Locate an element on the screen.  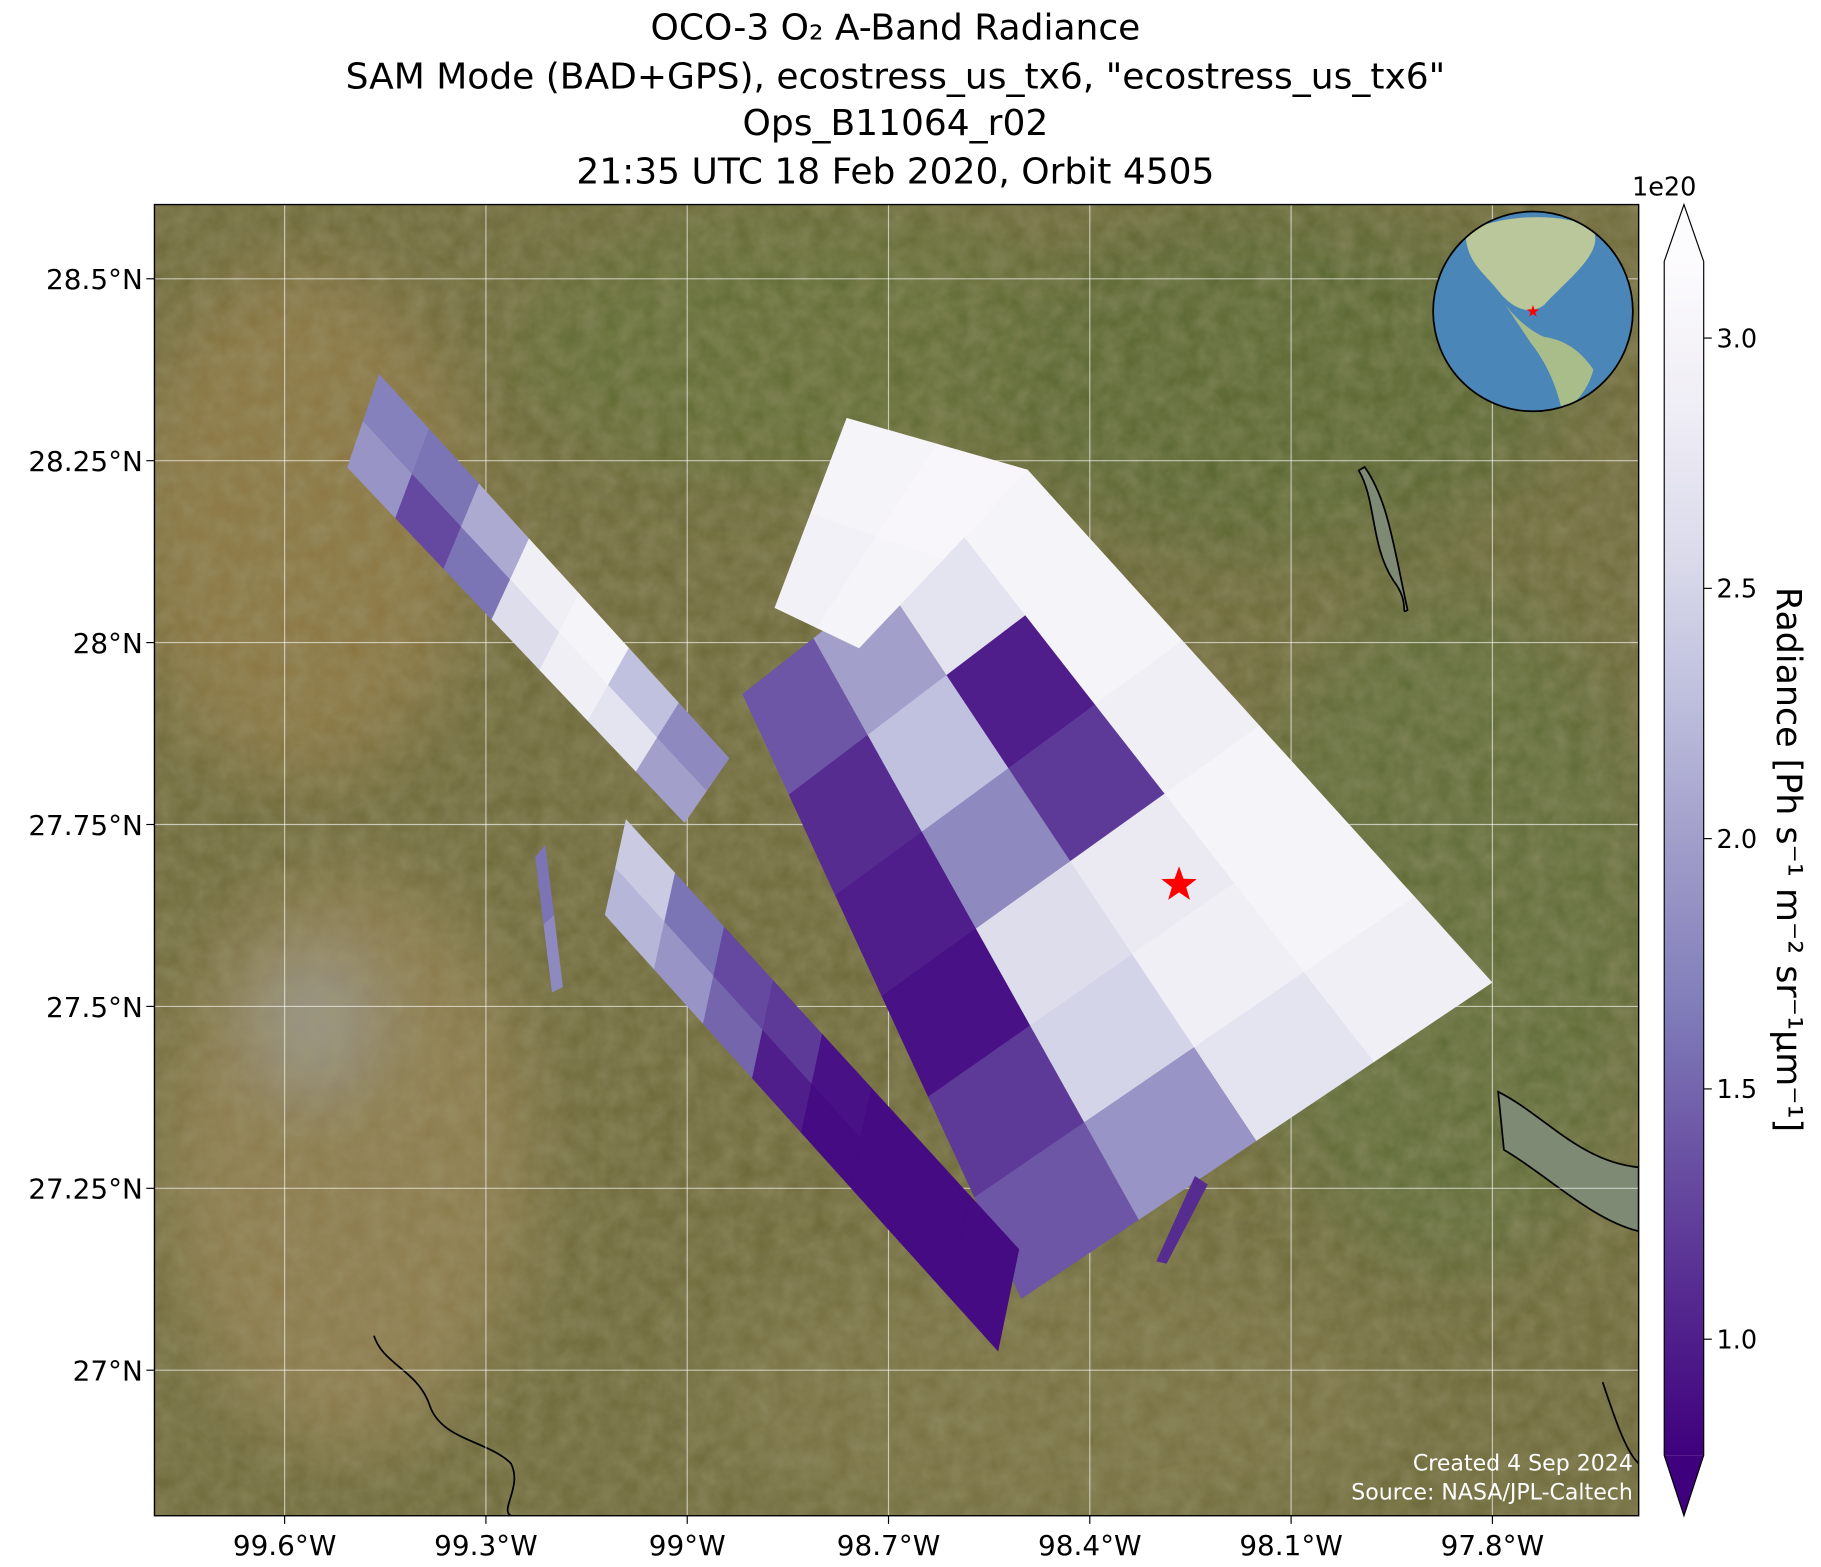
colorbar-tick-label: 1.0 is located at coordinates (1736, 1340).